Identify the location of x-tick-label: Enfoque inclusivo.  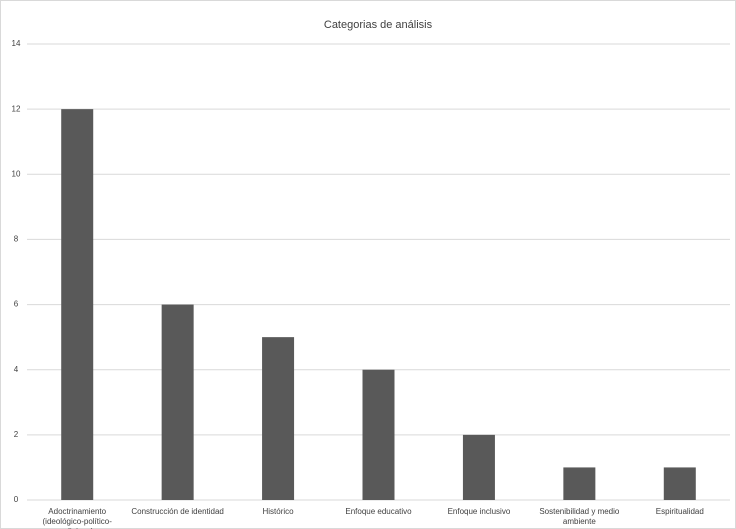
(479, 511).